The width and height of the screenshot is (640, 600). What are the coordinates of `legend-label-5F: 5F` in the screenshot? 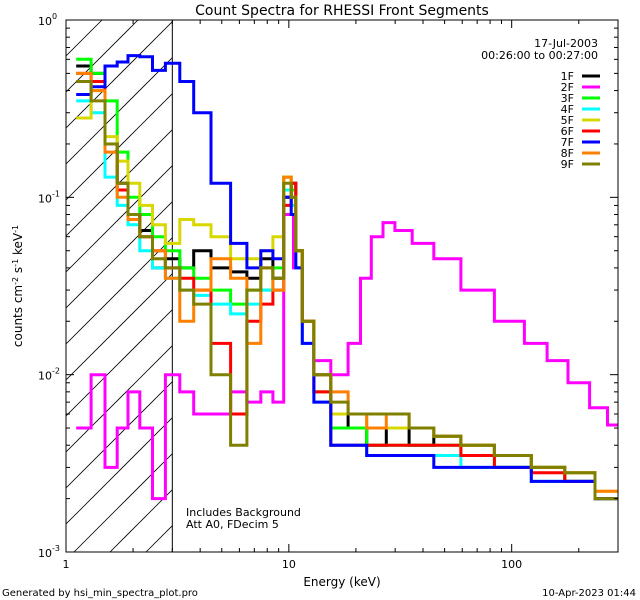 It's located at (567, 120).